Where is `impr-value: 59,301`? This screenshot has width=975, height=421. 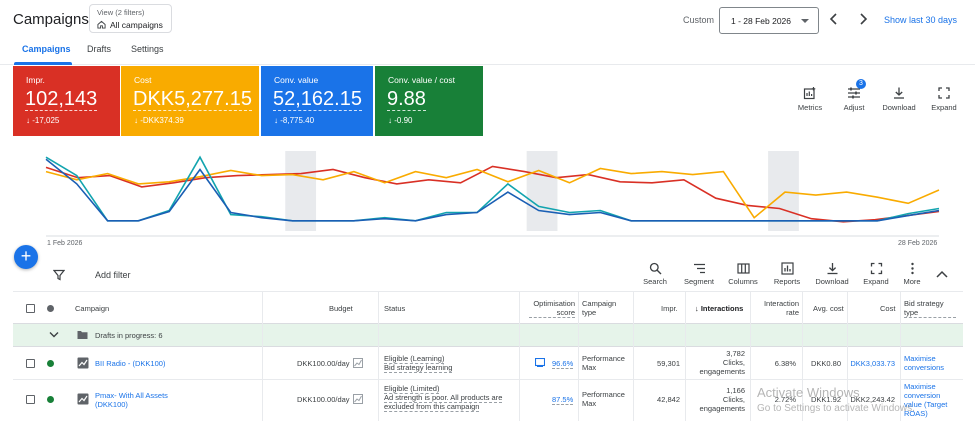
impr-value: 59,301 is located at coordinates (668, 363).